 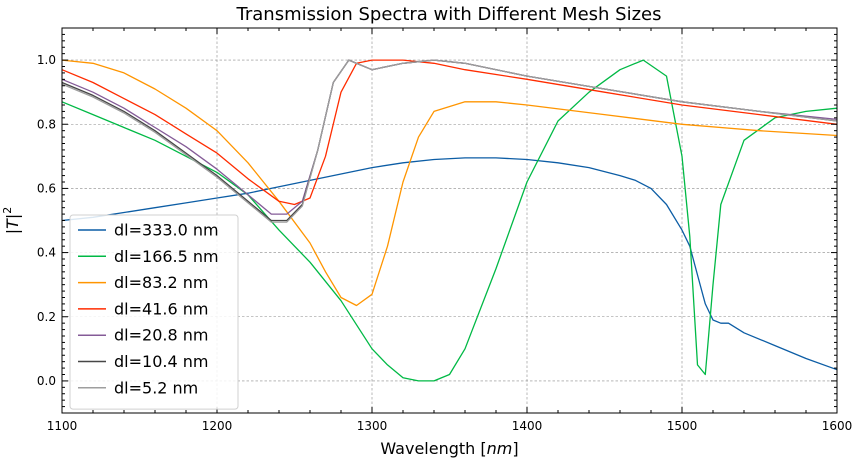 What do you see at coordinates (527, 426) in the screenshot?
I see `x-tick-label-3: 1400` at bounding box center [527, 426].